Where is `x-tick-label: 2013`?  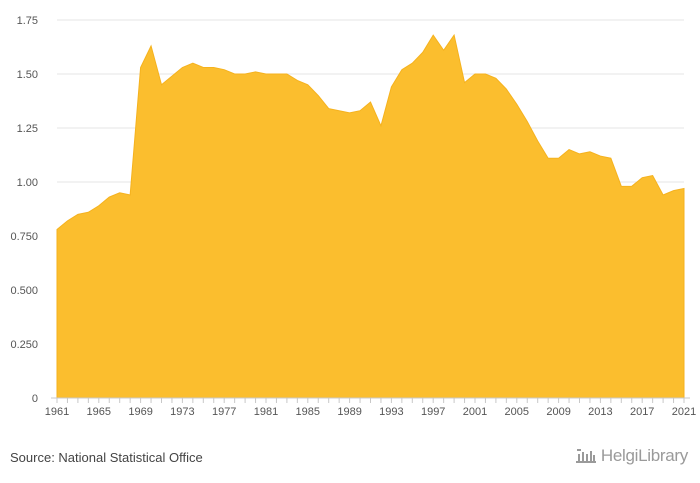 x-tick-label: 2013 is located at coordinates (600, 412).